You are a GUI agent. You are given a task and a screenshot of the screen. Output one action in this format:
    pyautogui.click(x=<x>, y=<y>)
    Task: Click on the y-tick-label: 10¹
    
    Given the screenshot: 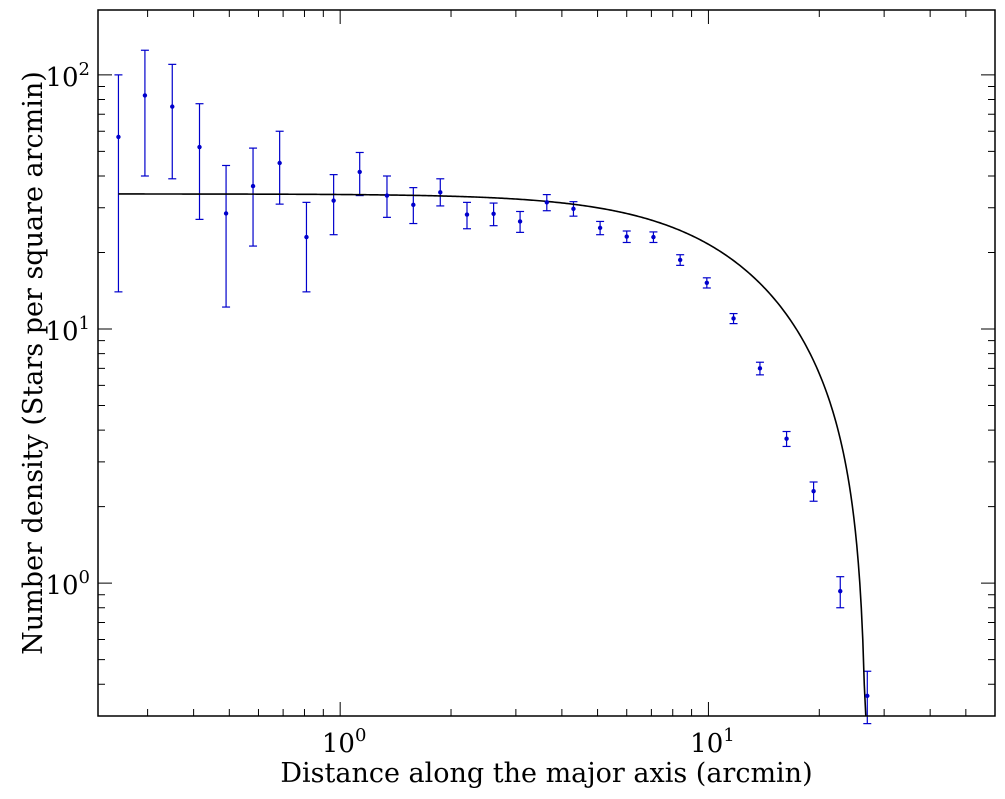 What is the action you would take?
    pyautogui.click(x=67, y=330)
    